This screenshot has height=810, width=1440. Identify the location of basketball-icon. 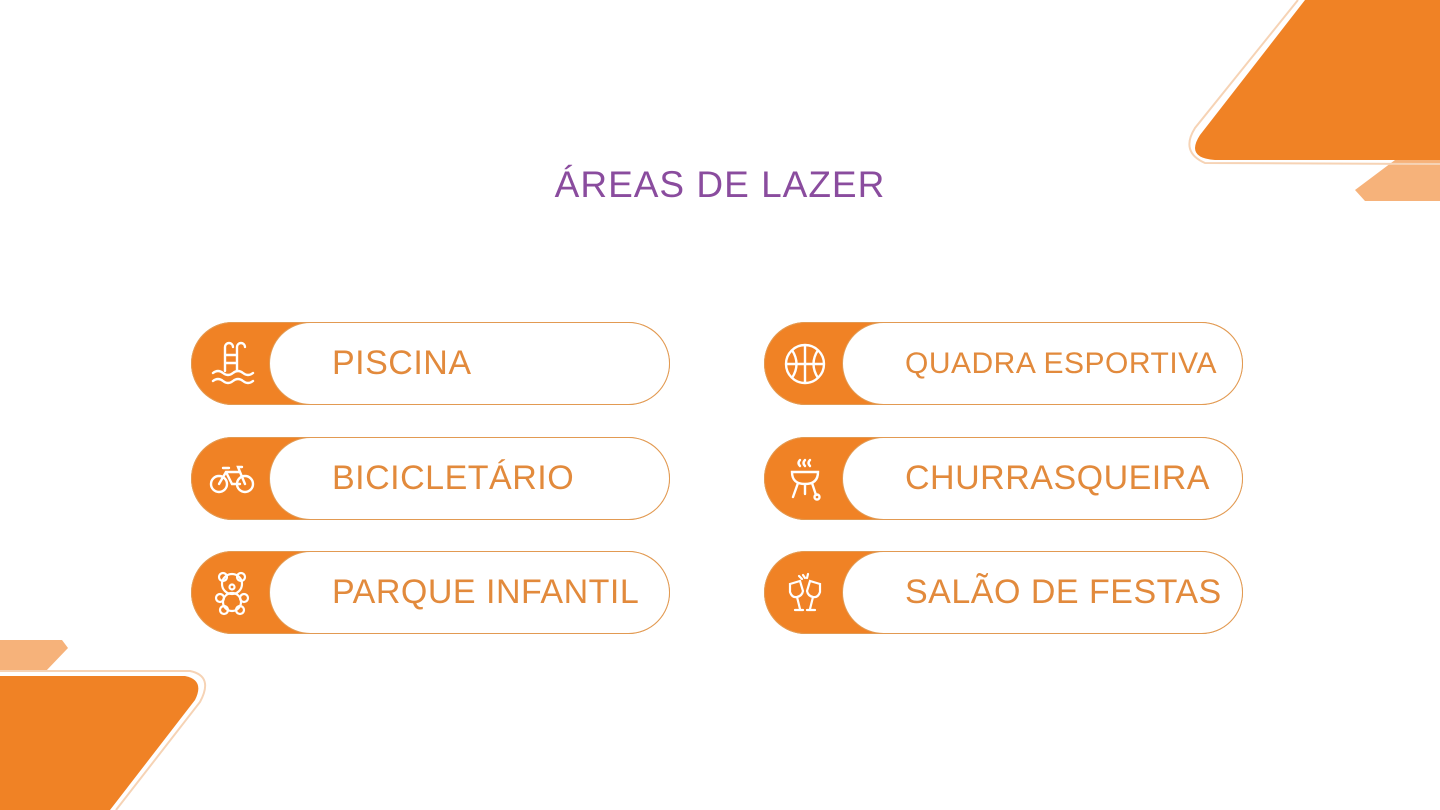
(805, 364).